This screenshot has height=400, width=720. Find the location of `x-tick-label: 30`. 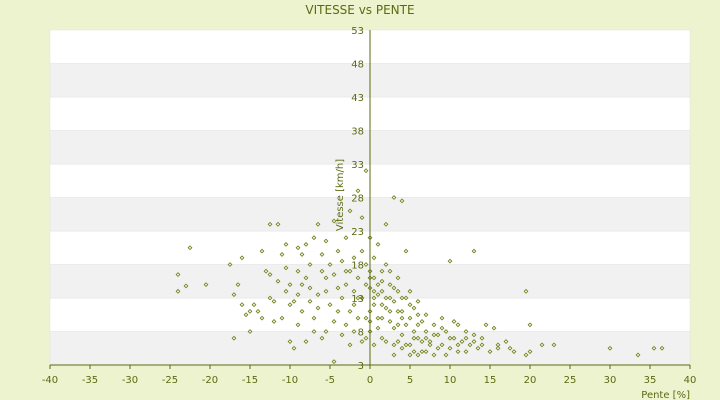

x-tick-label: 30 is located at coordinates (610, 380).